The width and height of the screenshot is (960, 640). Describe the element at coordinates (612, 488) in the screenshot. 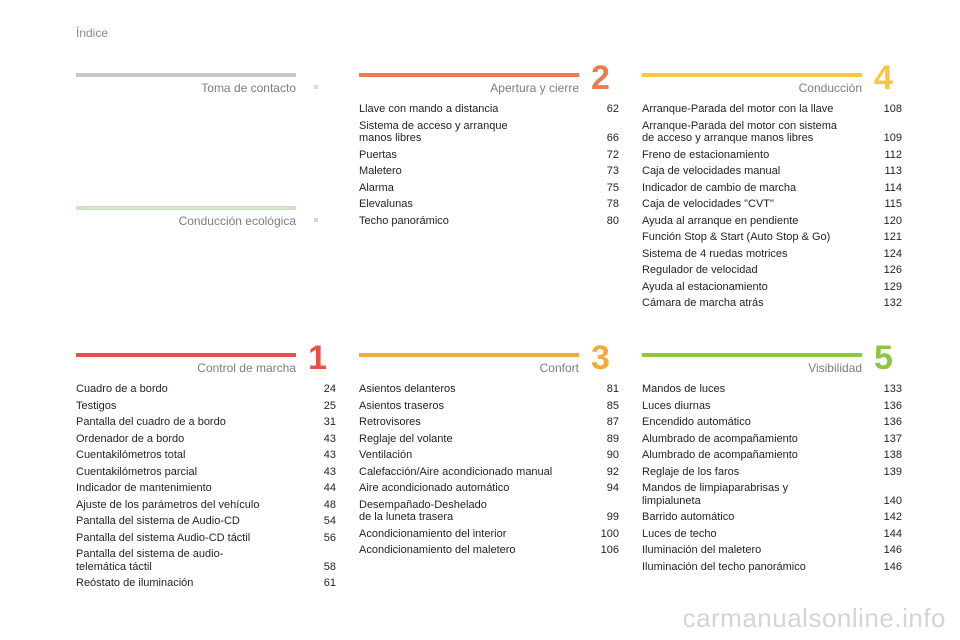

I see `entry-page: 94` at that location.